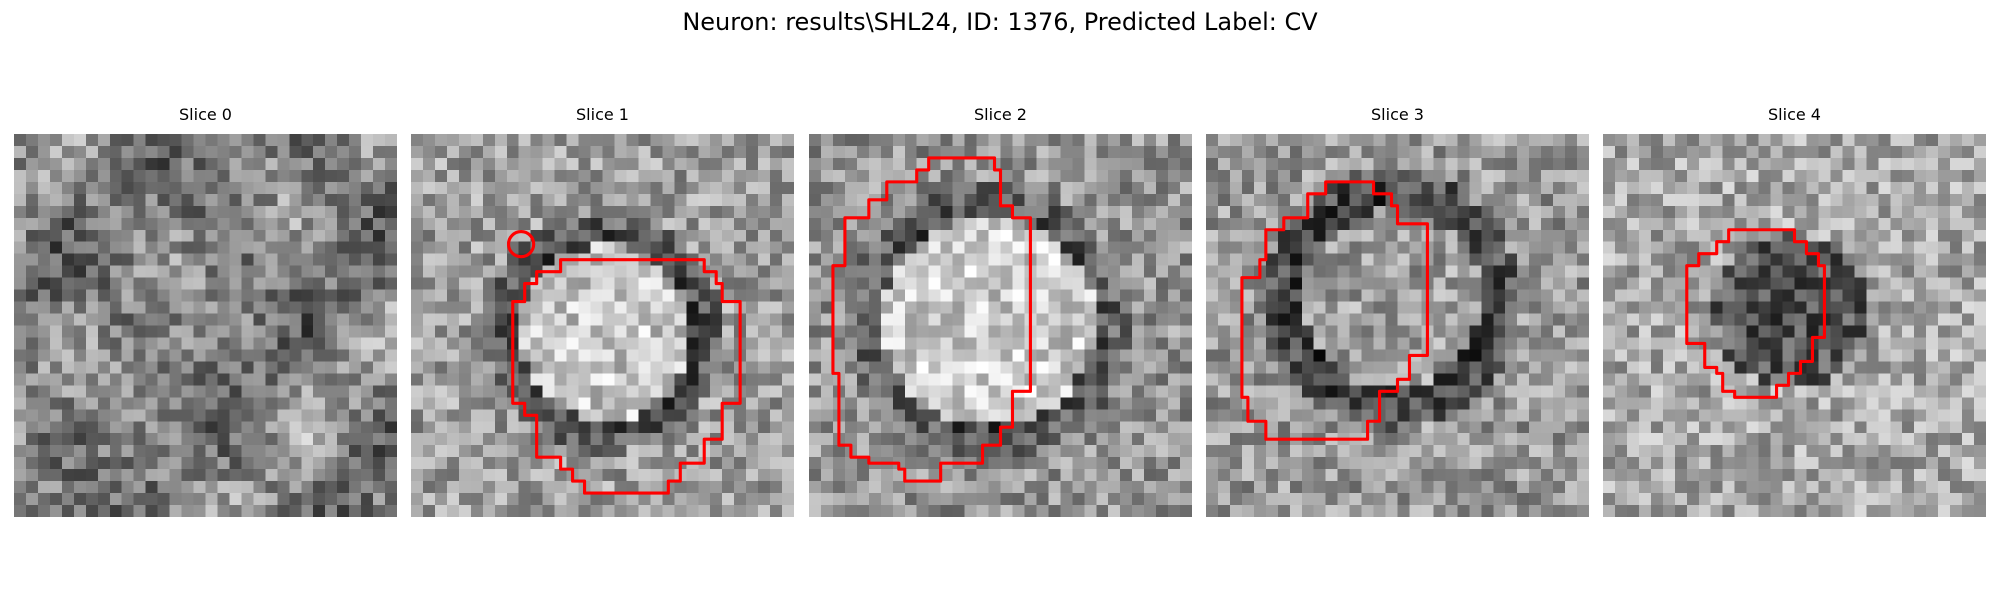  What do you see at coordinates (521, 244) in the screenshot?
I see `roi-contour-small` at bounding box center [521, 244].